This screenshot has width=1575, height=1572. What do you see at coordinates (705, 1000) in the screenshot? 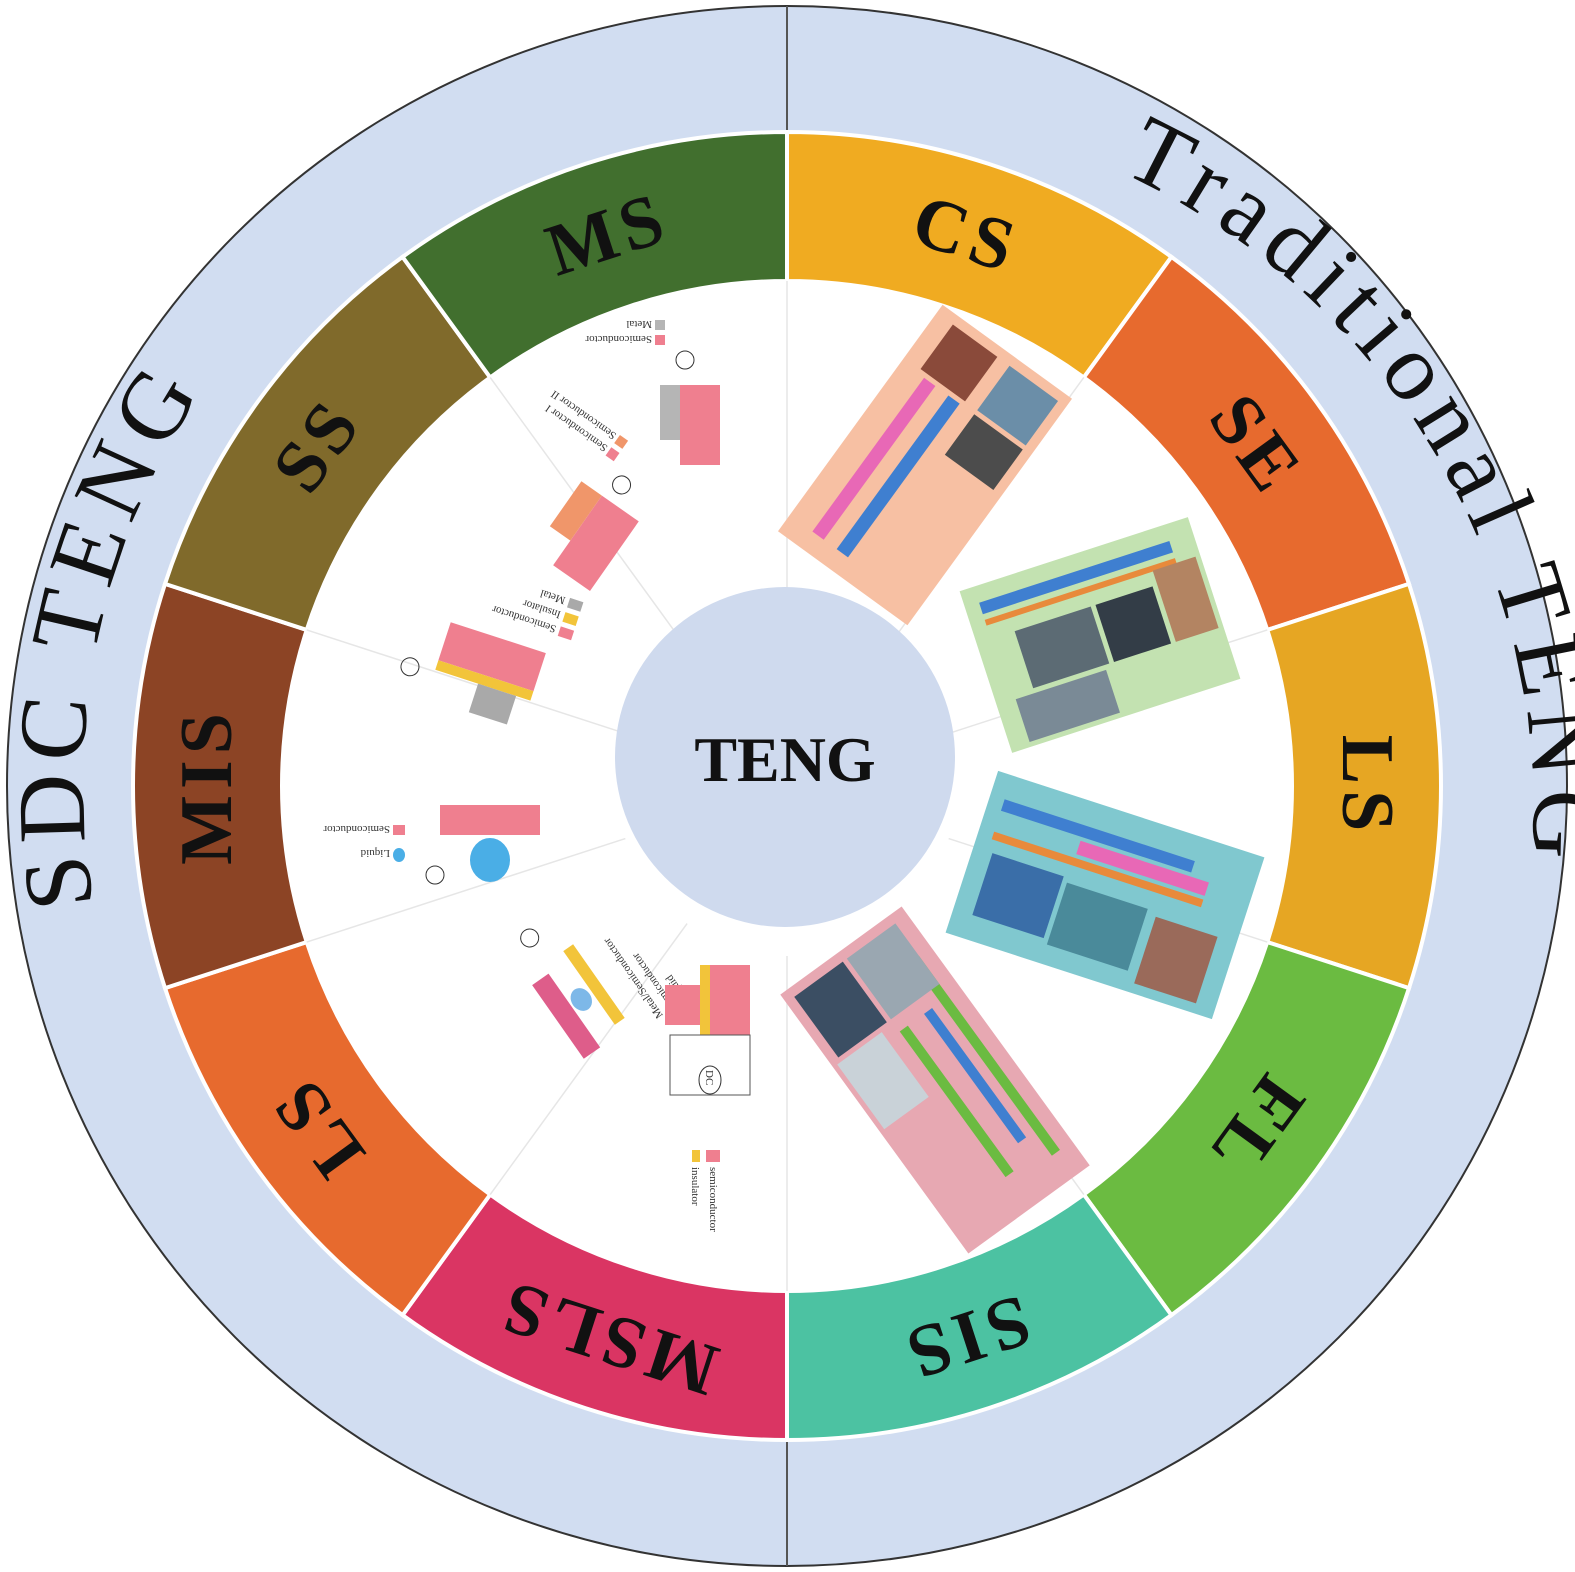
I see `sis-yellow-layer` at bounding box center [705, 1000].